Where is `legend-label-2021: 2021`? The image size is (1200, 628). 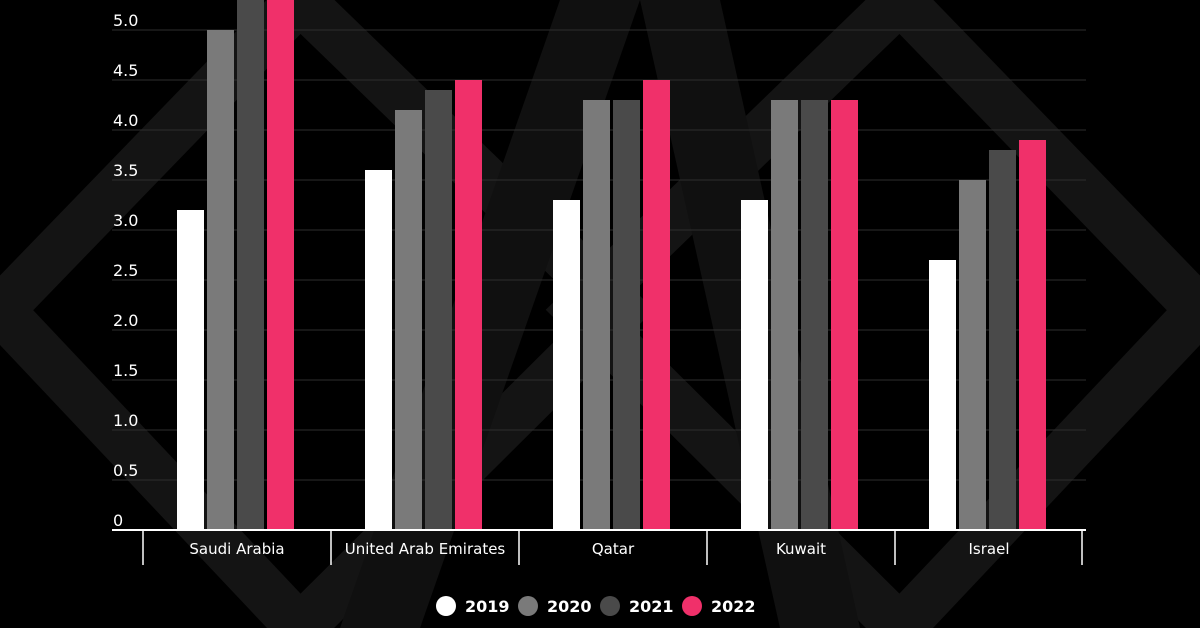 legend-label-2021: 2021 is located at coordinates (651, 606).